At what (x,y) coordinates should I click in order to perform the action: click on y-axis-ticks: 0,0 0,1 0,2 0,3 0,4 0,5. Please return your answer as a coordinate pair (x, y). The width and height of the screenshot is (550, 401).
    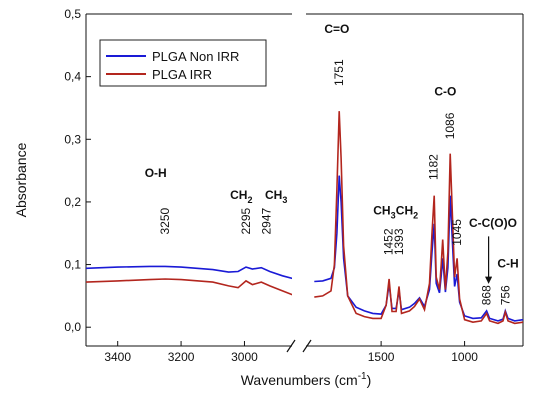
    Looking at the image, I should click on (77, 170).